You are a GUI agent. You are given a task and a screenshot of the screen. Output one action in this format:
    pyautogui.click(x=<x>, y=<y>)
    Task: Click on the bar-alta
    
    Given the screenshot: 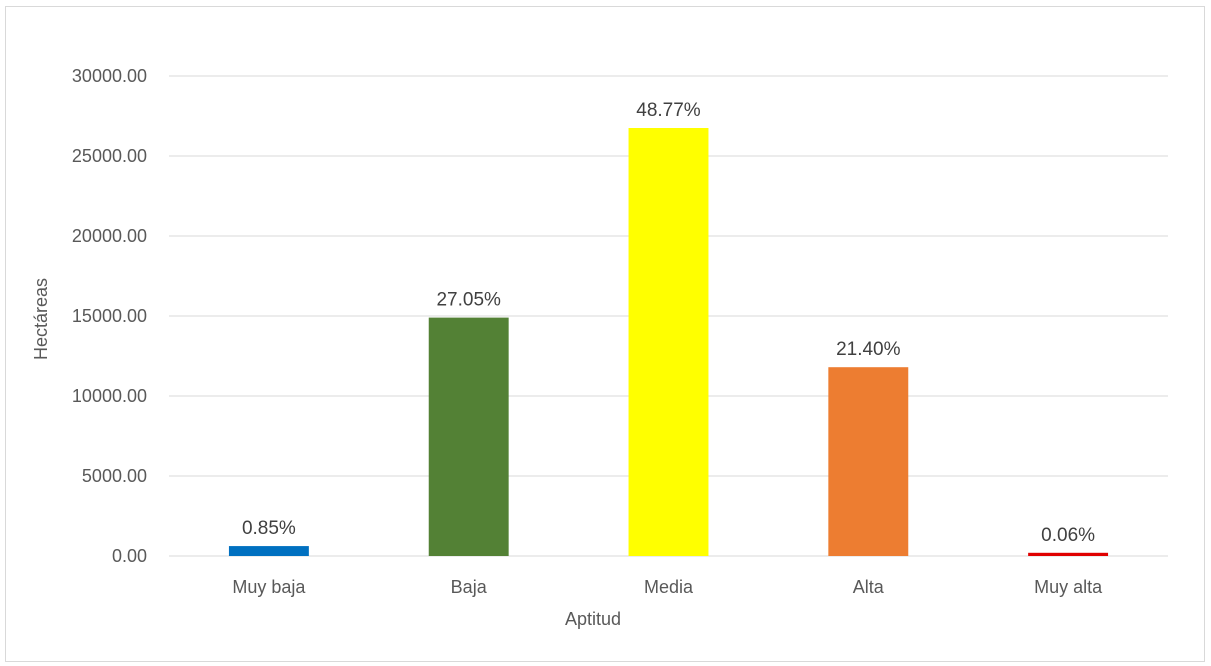 What is the action you would take?
    pyautogui.click(x=868, y=461)
    